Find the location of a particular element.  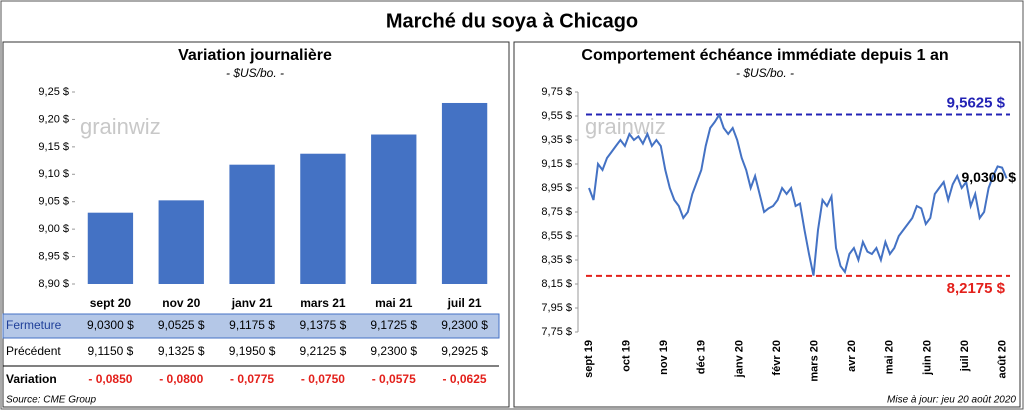

source: Source: CME Group is located at coordinates (51, 400).